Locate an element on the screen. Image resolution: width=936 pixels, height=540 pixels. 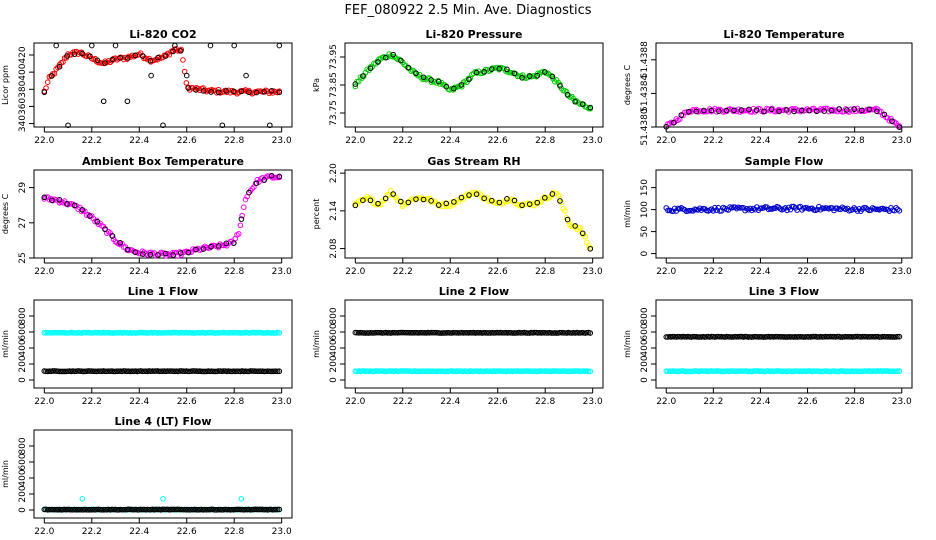
x-tick-label: 23.0 is located at coordinates (902, 402).